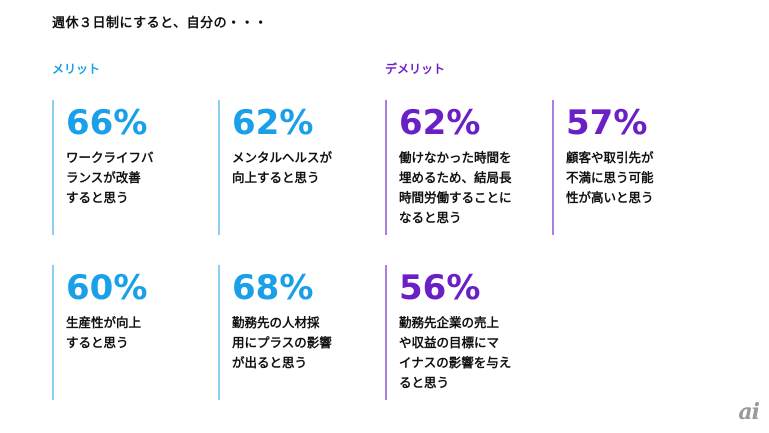  Describe the element at coordinates (607, 123) in the screenshot. I see `percentage-value: 57%` at that location.